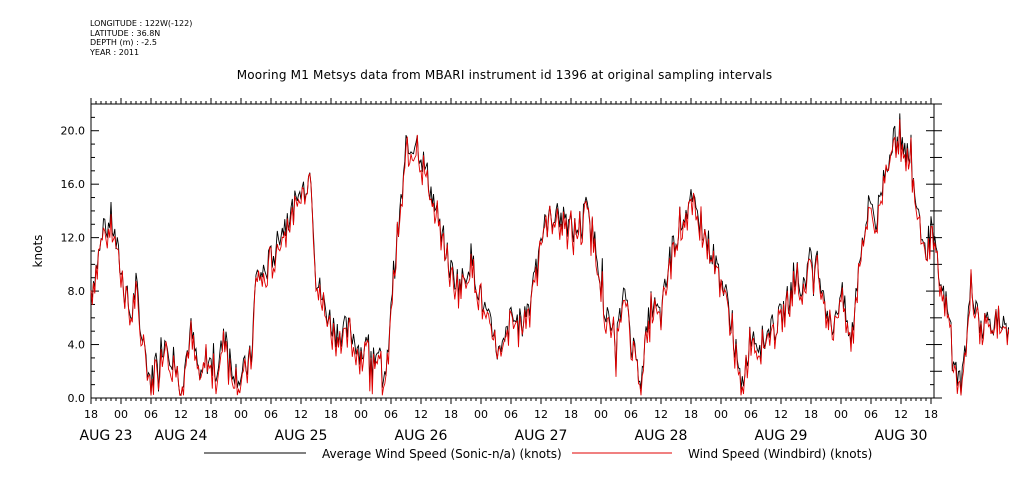  I want to click on y-tick-label: 12.0, so click(73, 238).